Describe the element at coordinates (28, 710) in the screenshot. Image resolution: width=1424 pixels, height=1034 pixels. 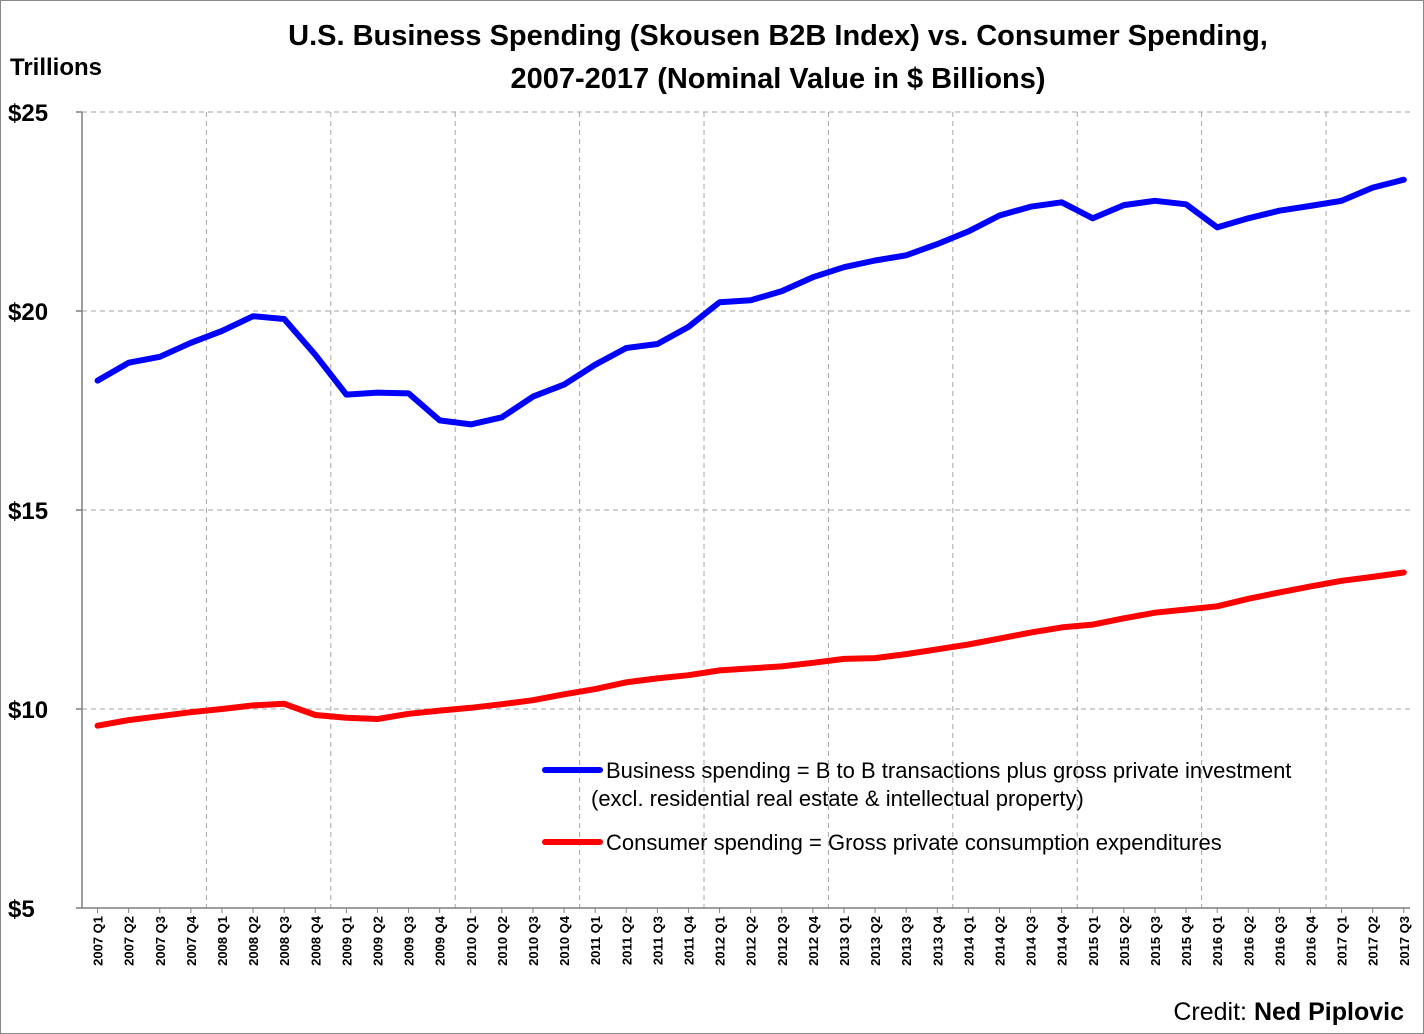
I see `y-tick-label-10: $10` at that location.